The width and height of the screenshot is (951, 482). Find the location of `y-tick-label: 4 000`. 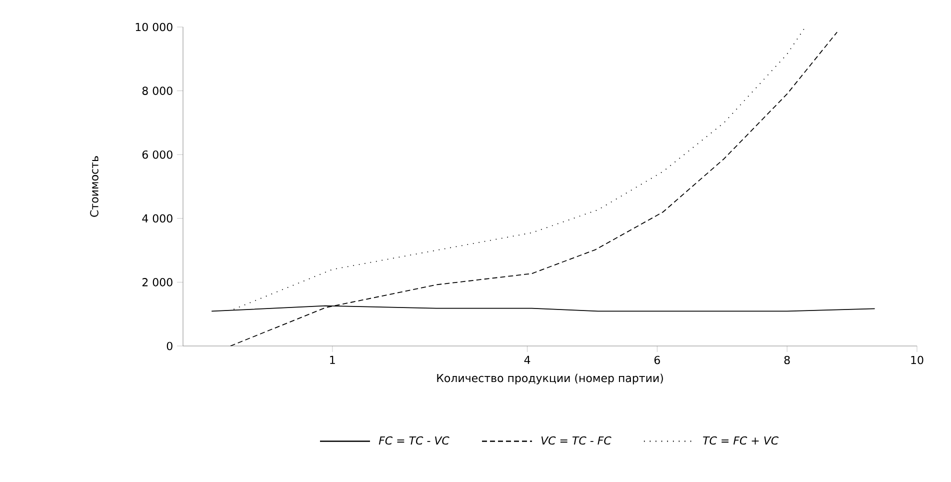

y-tick-label: 4 000 is located at coordinates (157, 218).